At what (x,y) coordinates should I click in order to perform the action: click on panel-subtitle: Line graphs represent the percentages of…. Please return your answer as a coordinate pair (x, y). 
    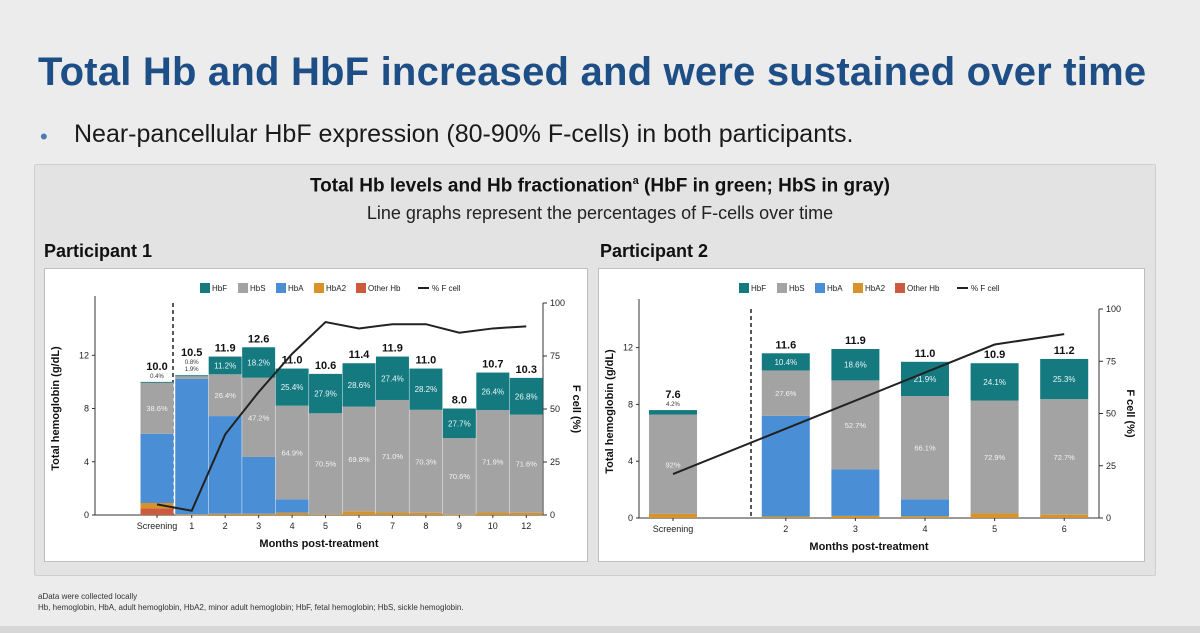
    Looking at the image, I should click on (600, 213).